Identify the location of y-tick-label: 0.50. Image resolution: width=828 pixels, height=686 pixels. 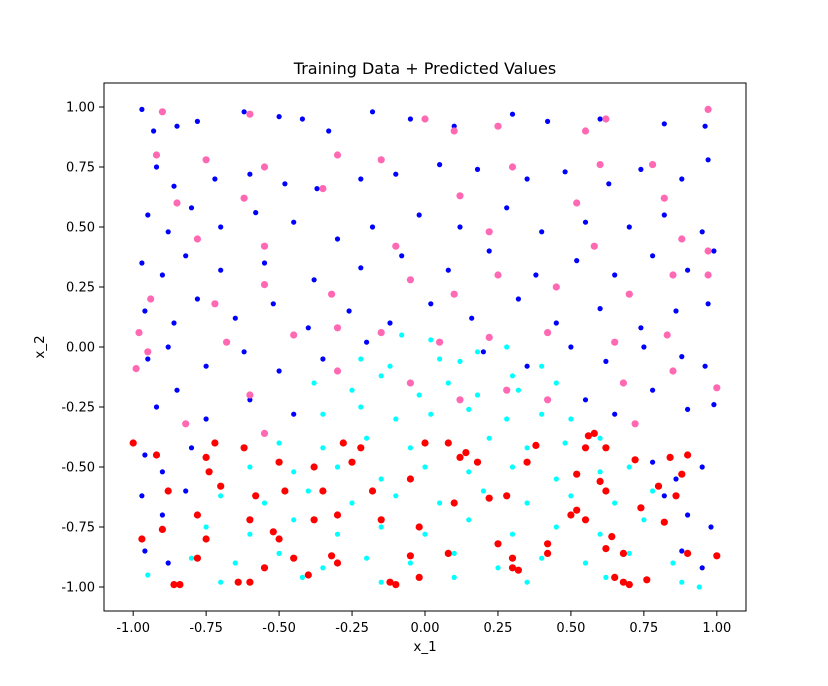
(80, 228).